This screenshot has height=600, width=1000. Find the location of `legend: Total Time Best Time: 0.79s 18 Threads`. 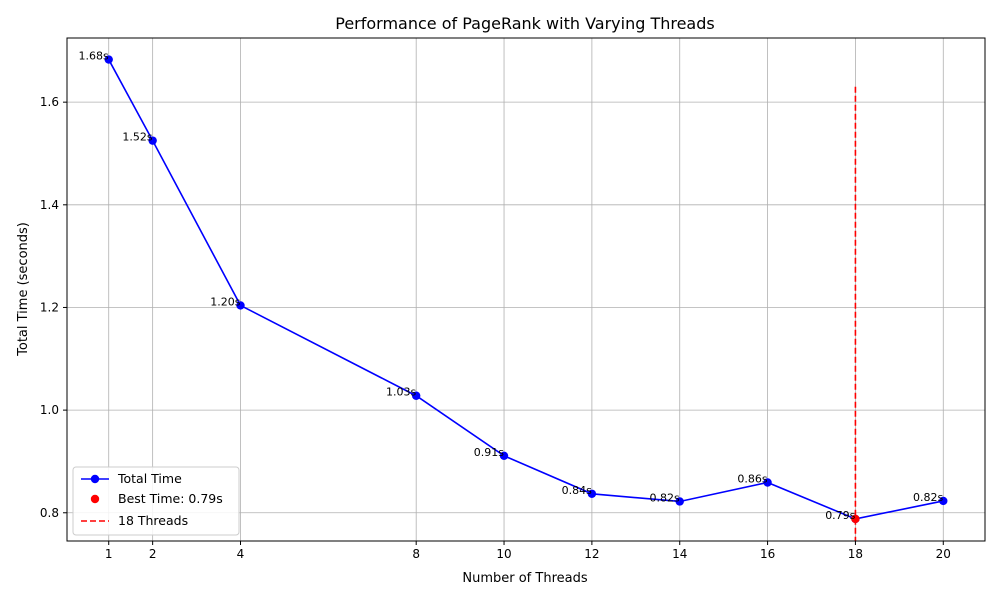

legend: Total Time Best Time: 0.79s 18 Threads is located at coordinates (156, 501).